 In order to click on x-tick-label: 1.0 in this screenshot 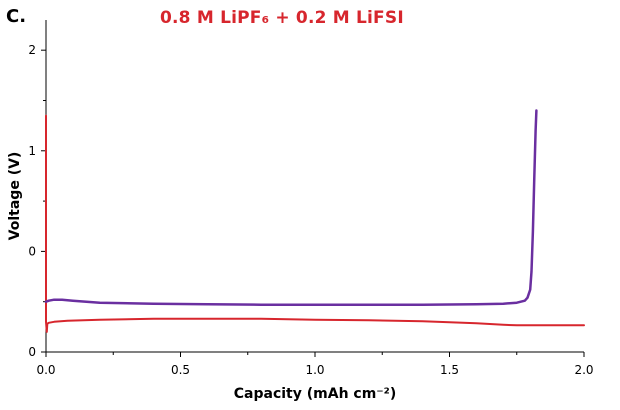, I will do `click(314, 370)`.